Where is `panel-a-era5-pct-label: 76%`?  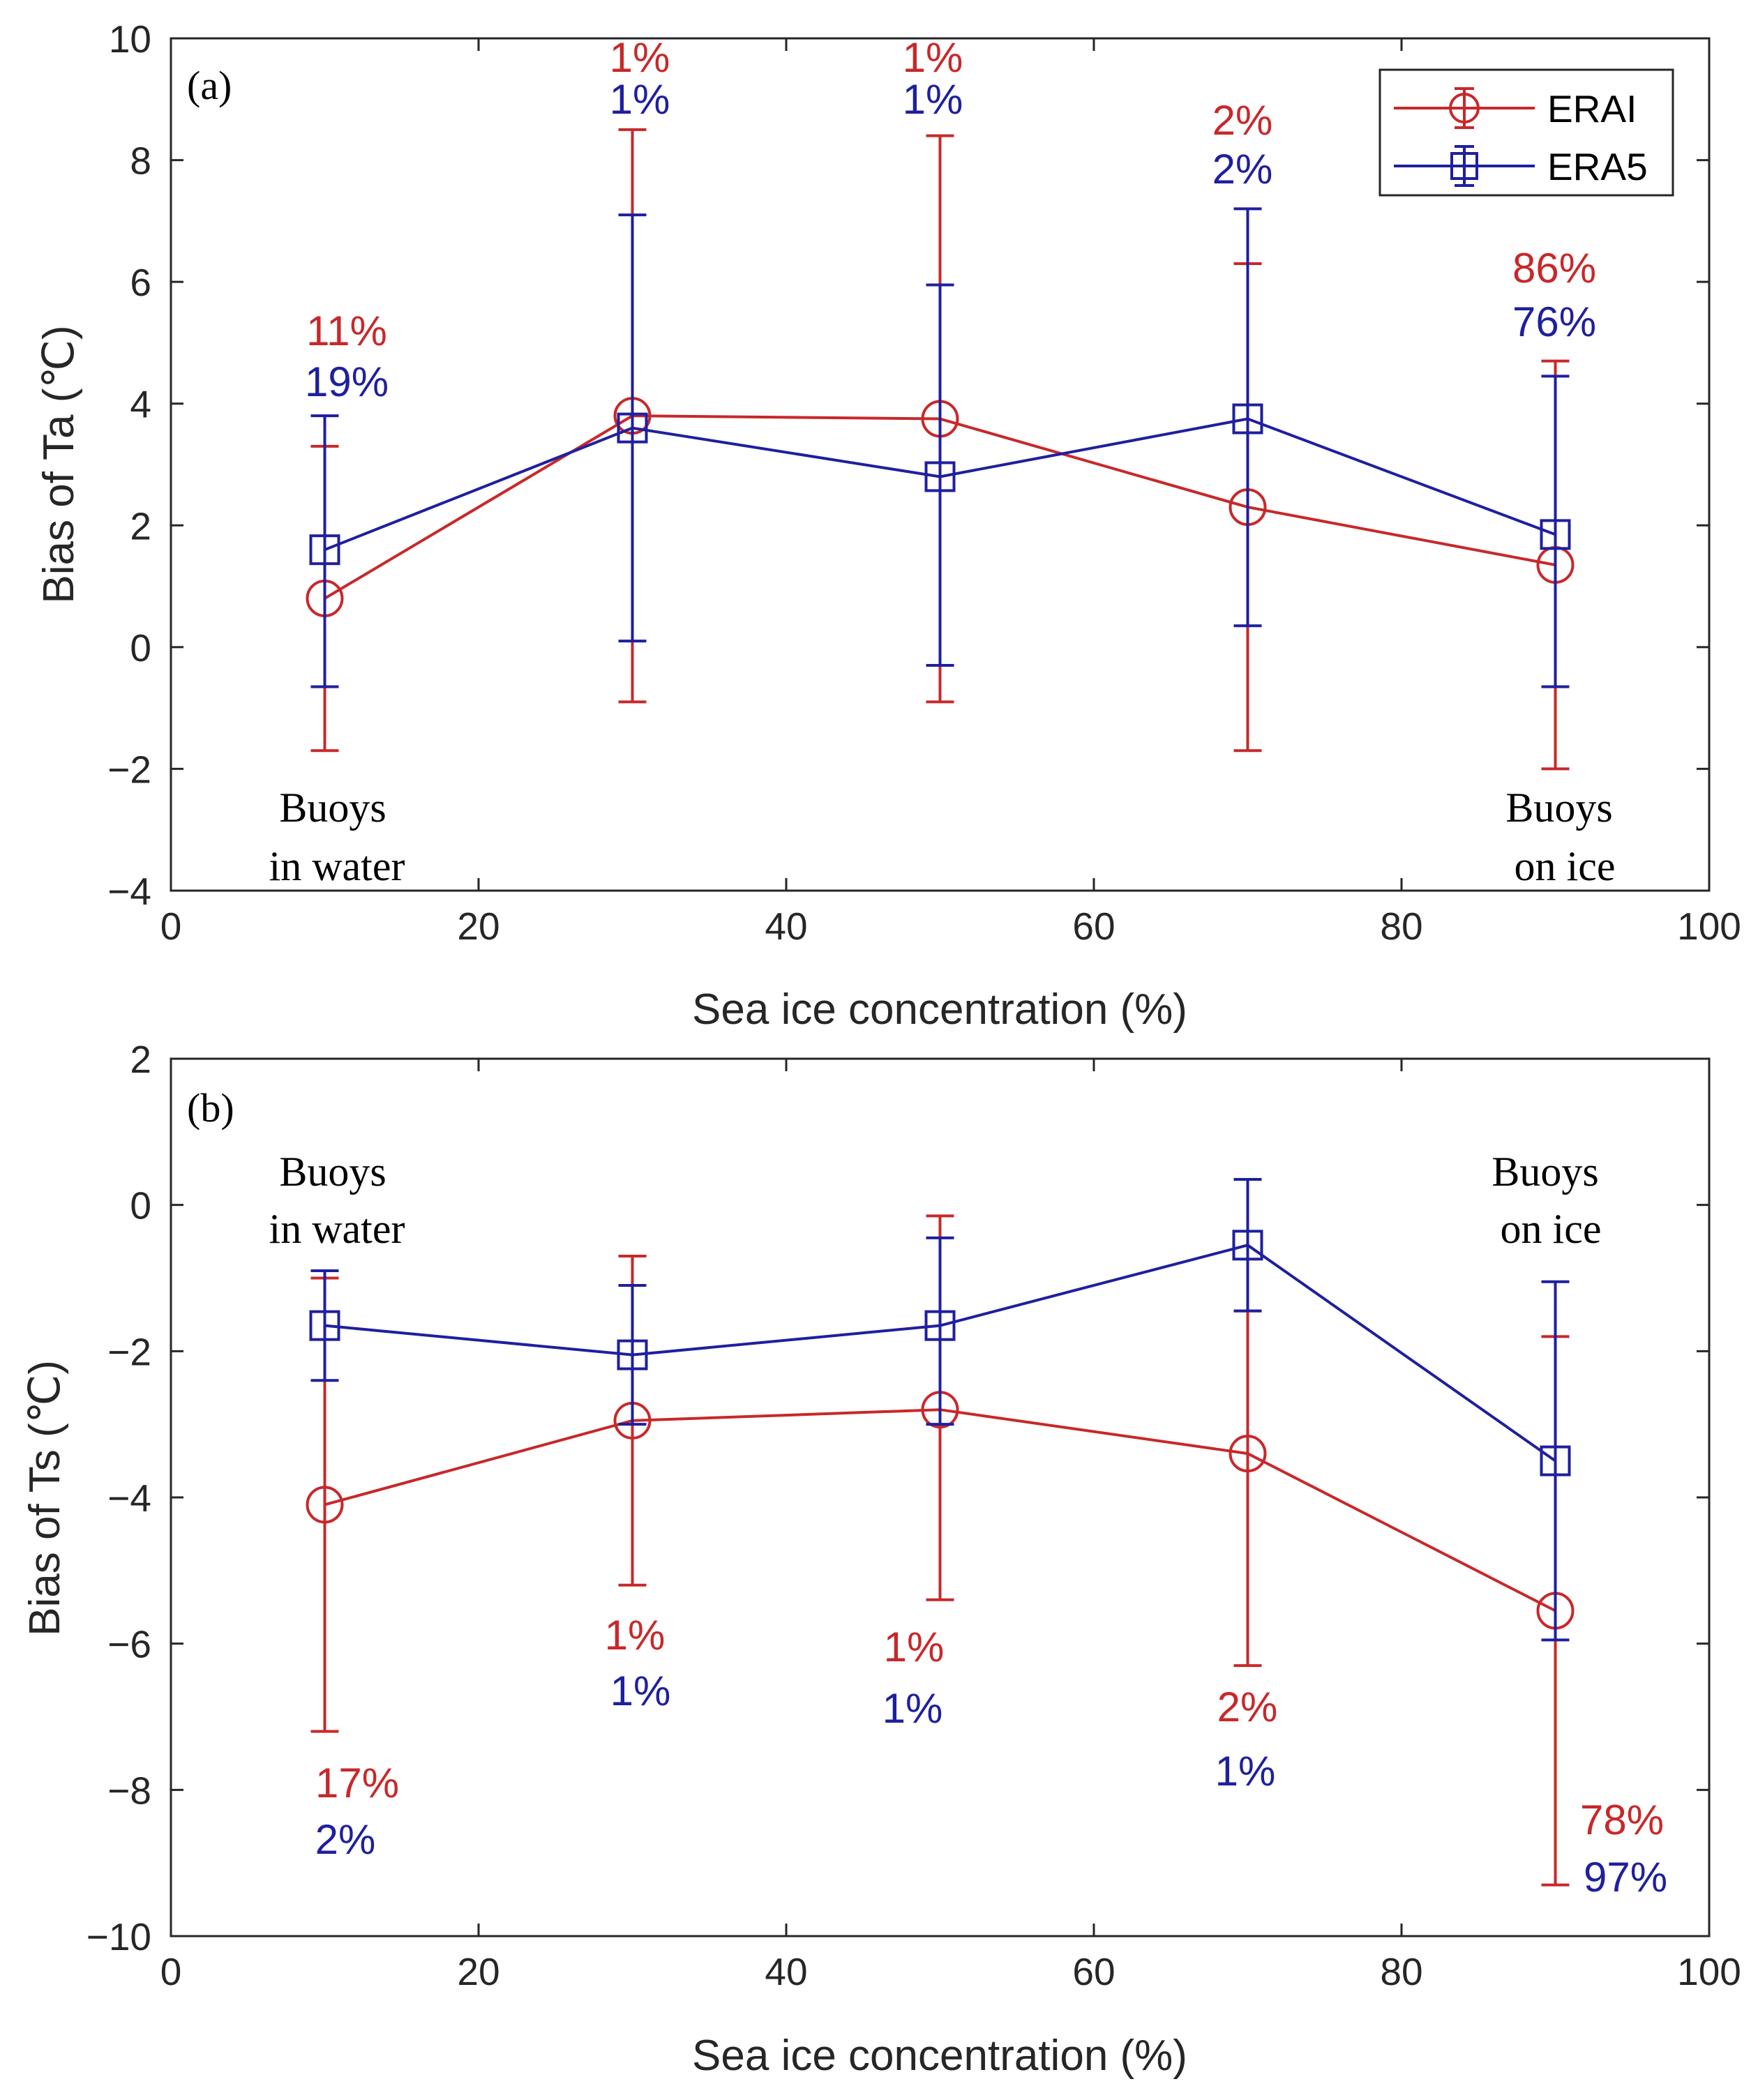 panel-a-era5-pct-label: 76% is located at coordinates (1554, 322).